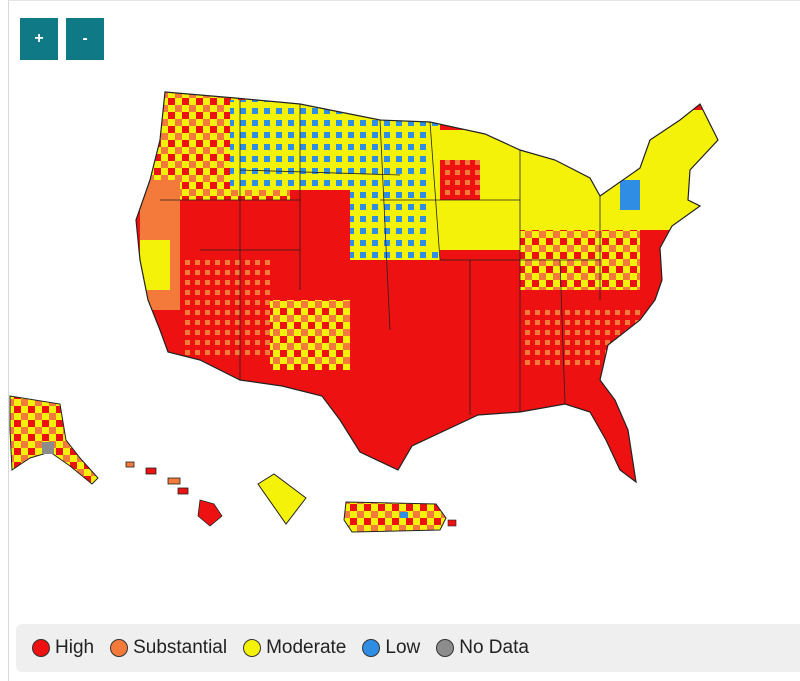 The height and width of the screenshot is (681, 800). Describe the element at coordinates (119, 648) in the screenshot. I see `substantial-swatch-icon` at that location.